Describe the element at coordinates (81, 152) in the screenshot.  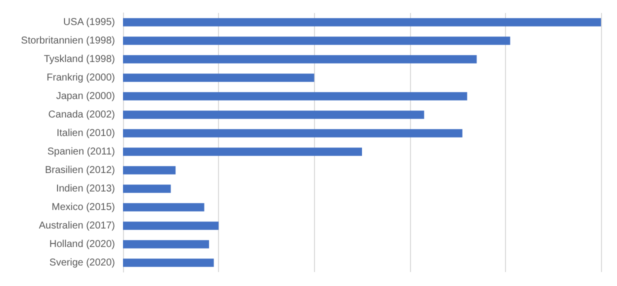
I see `y-tick-label: Spanien (2011)` at that location.